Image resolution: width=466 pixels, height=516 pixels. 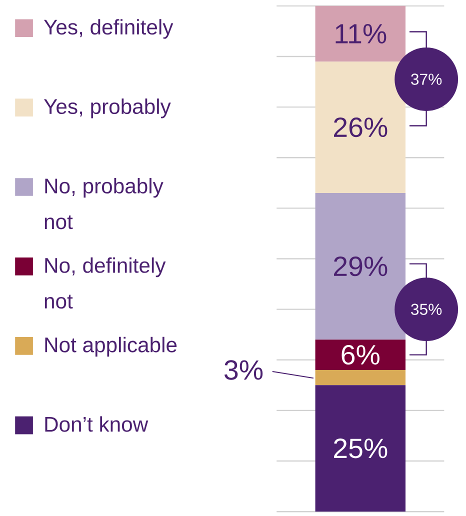 I want to click on data-label: 26%, so click(x=361, y=127).